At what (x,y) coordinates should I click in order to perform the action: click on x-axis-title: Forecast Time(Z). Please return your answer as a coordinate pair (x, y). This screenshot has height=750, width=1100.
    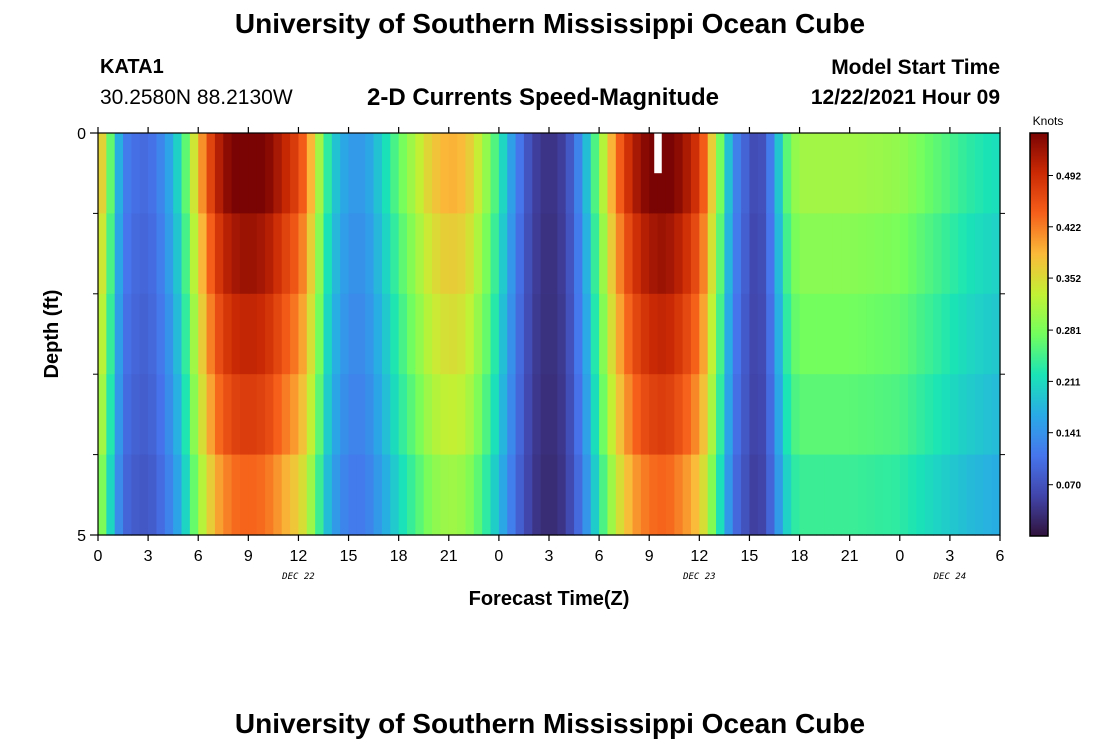
    Looking at the image, I should click on (549, 599).